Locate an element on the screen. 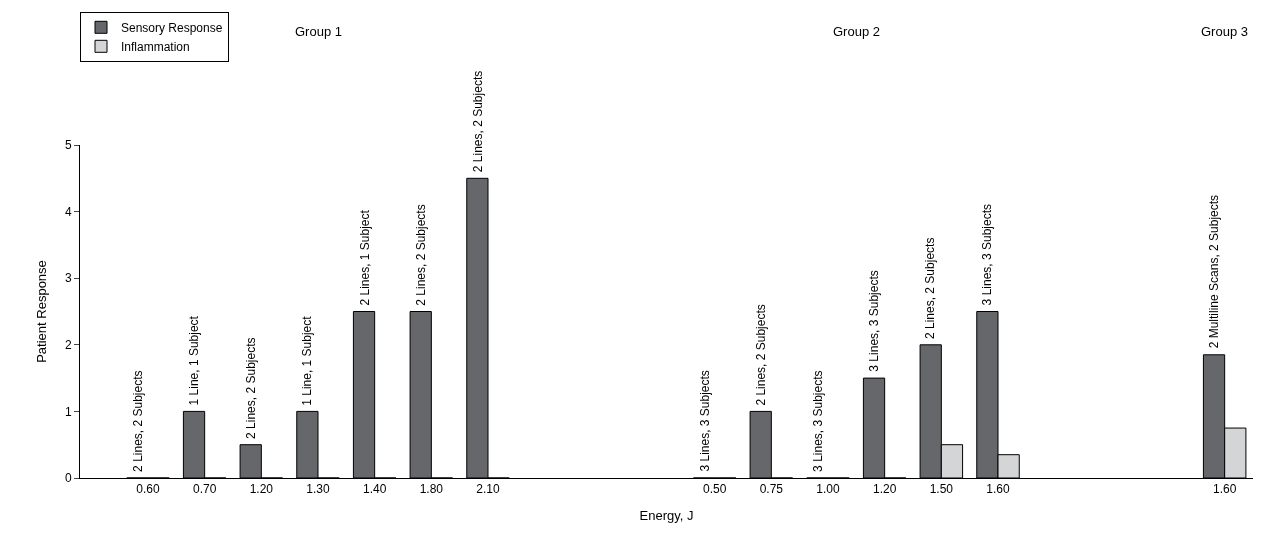  x-tick-label: 1.30 is located at coordinates (318, 489).